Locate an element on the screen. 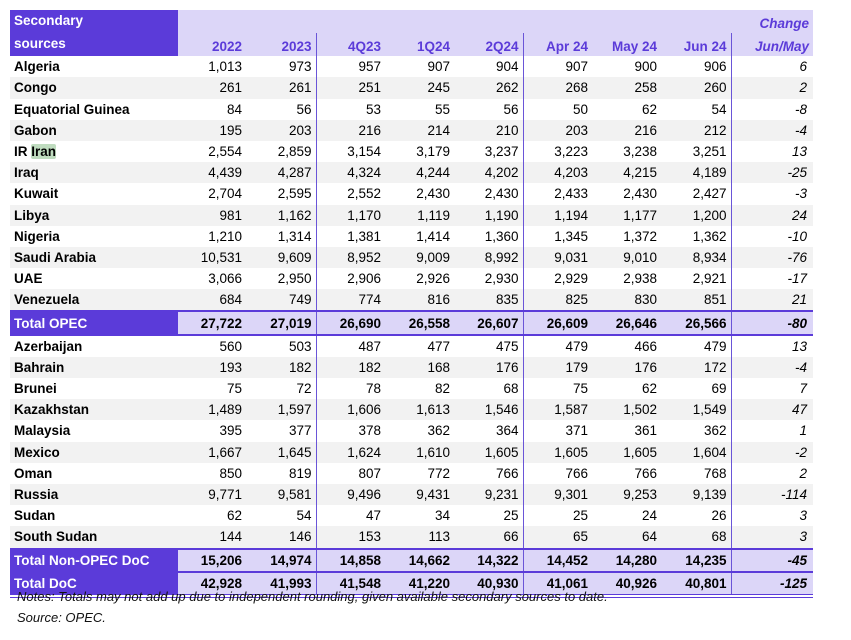 The width and height of the screenshot is (851, 640). value-cell-2q24: 14,322 is located at coordinates (489, 560).